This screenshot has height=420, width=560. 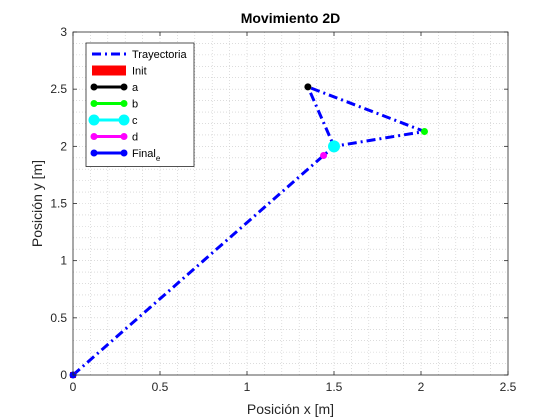 I want to click on legend-label-text: Trayectoria, so click(x=159, y=55).